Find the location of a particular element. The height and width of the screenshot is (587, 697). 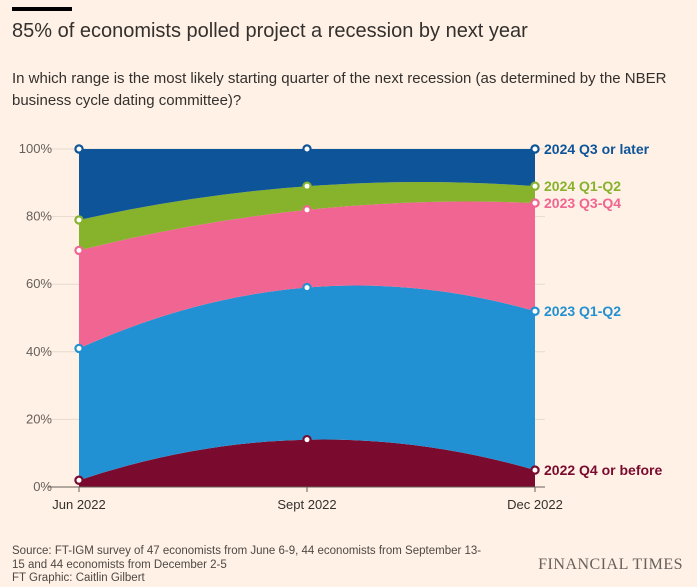

x-tick-label: Dec 2022 is located at coordinates (535, 504).